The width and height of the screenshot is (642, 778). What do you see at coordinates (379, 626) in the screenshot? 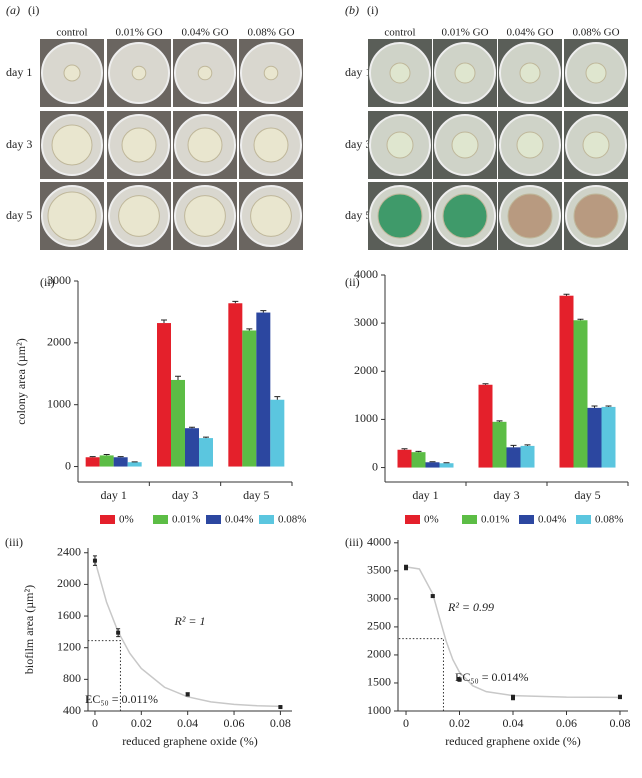
I see `y-tick-label: 2500` at bounding box center [379, 626].